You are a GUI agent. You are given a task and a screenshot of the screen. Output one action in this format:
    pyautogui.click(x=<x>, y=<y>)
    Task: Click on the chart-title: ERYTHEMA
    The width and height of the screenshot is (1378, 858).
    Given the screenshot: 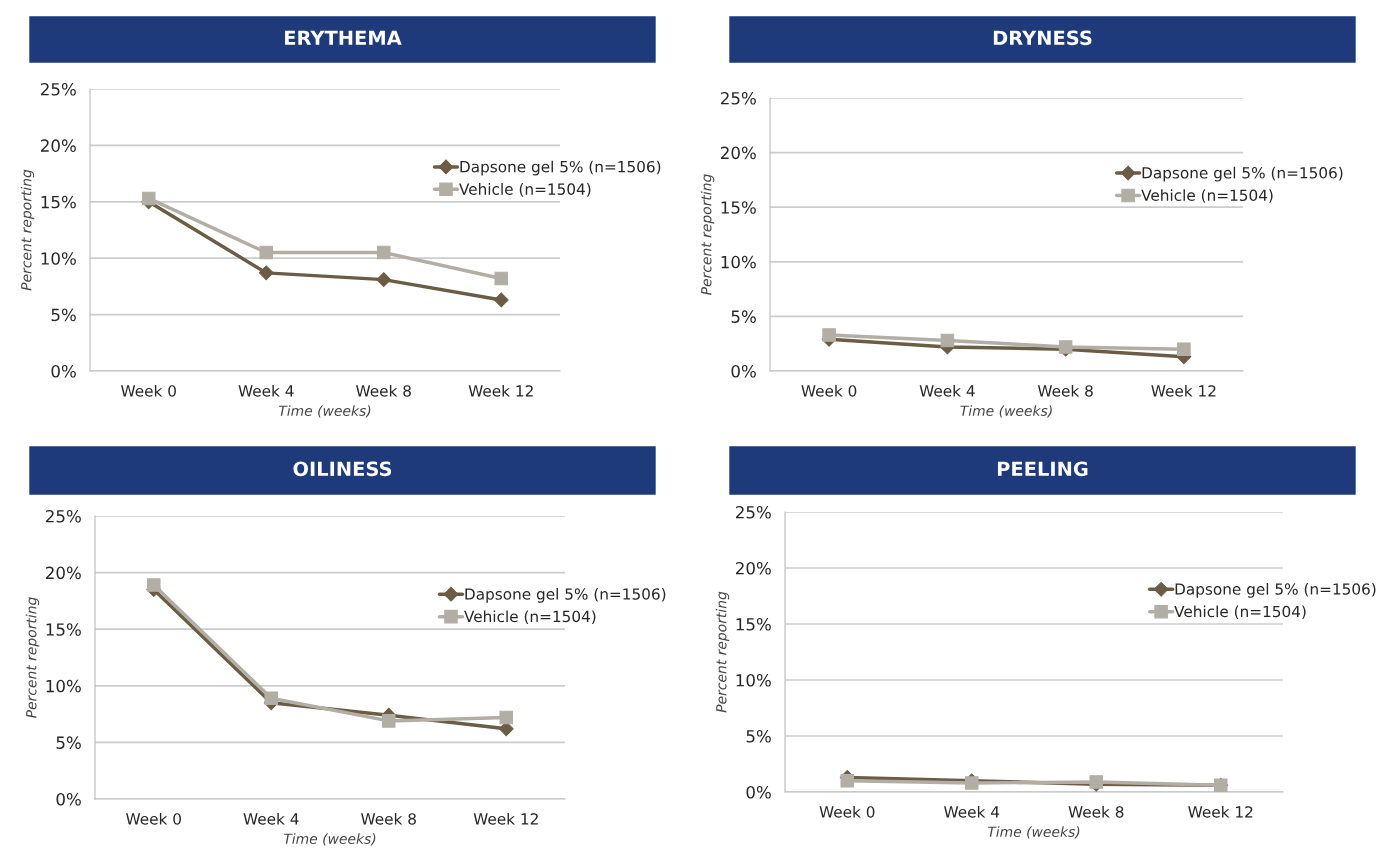 What is the action you would take?
    pyautogui.click(x=343, y=37)
    